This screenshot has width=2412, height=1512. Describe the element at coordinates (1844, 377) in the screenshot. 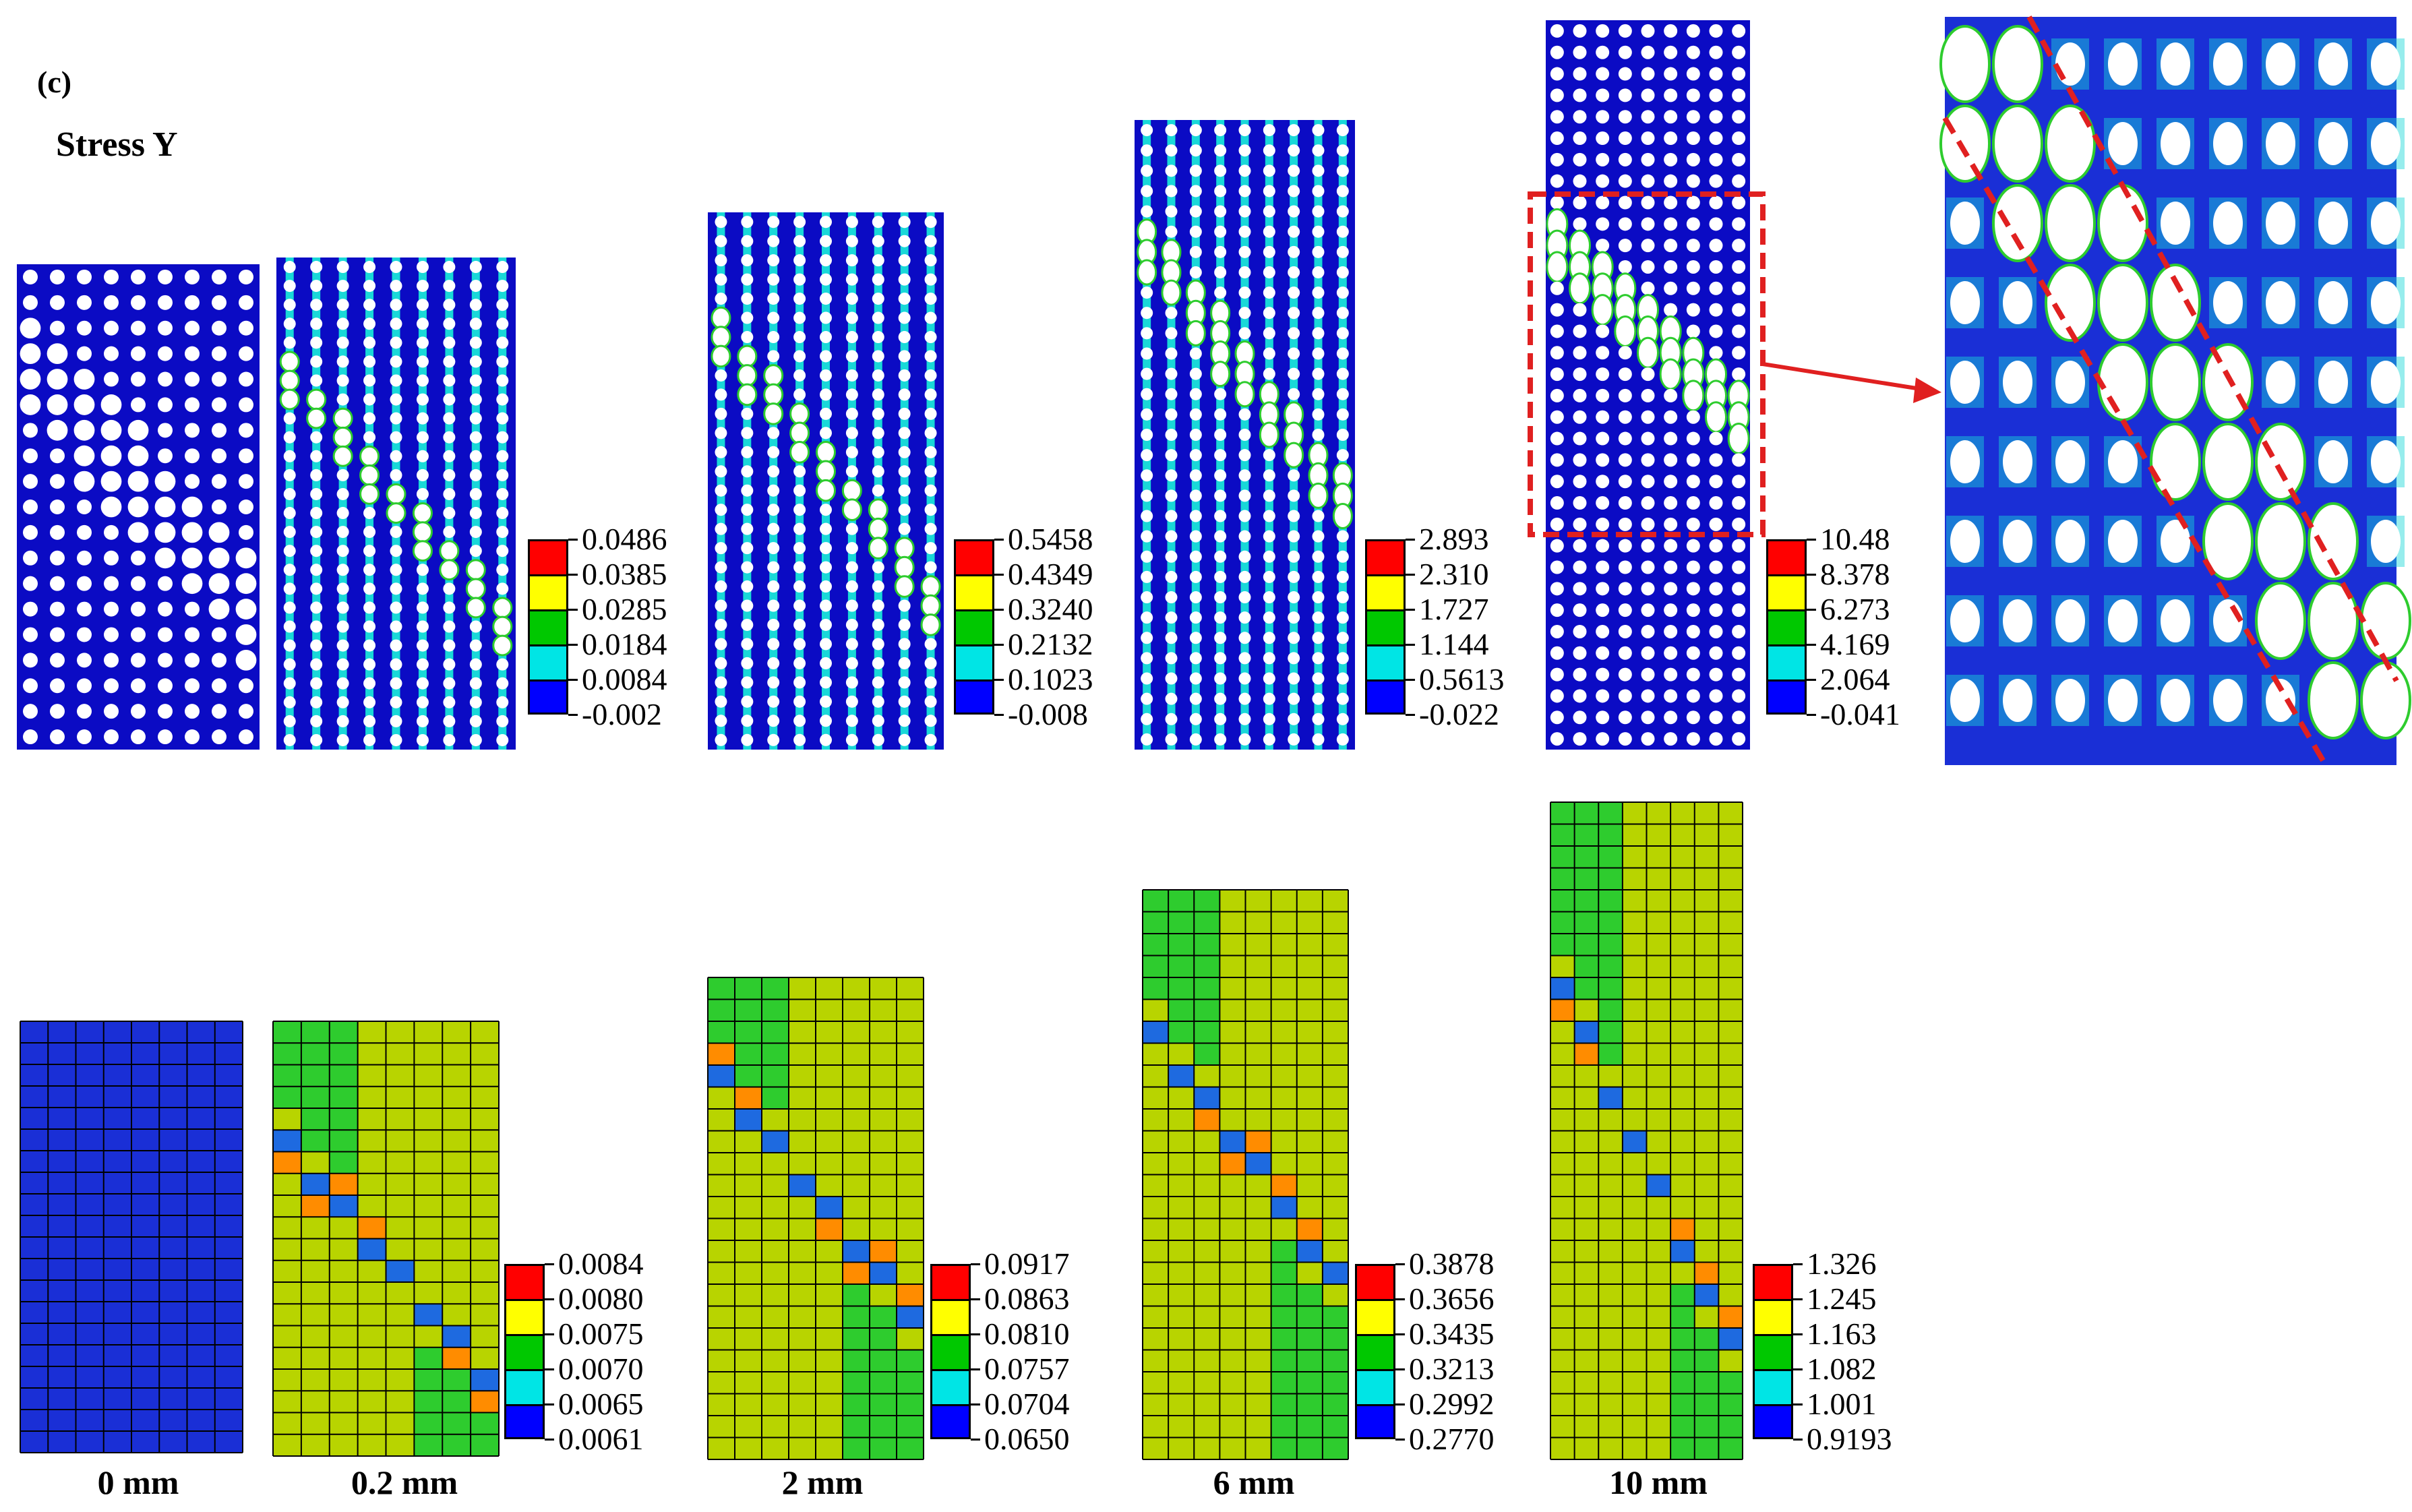

I see `zoom-arrow-line` at that location.